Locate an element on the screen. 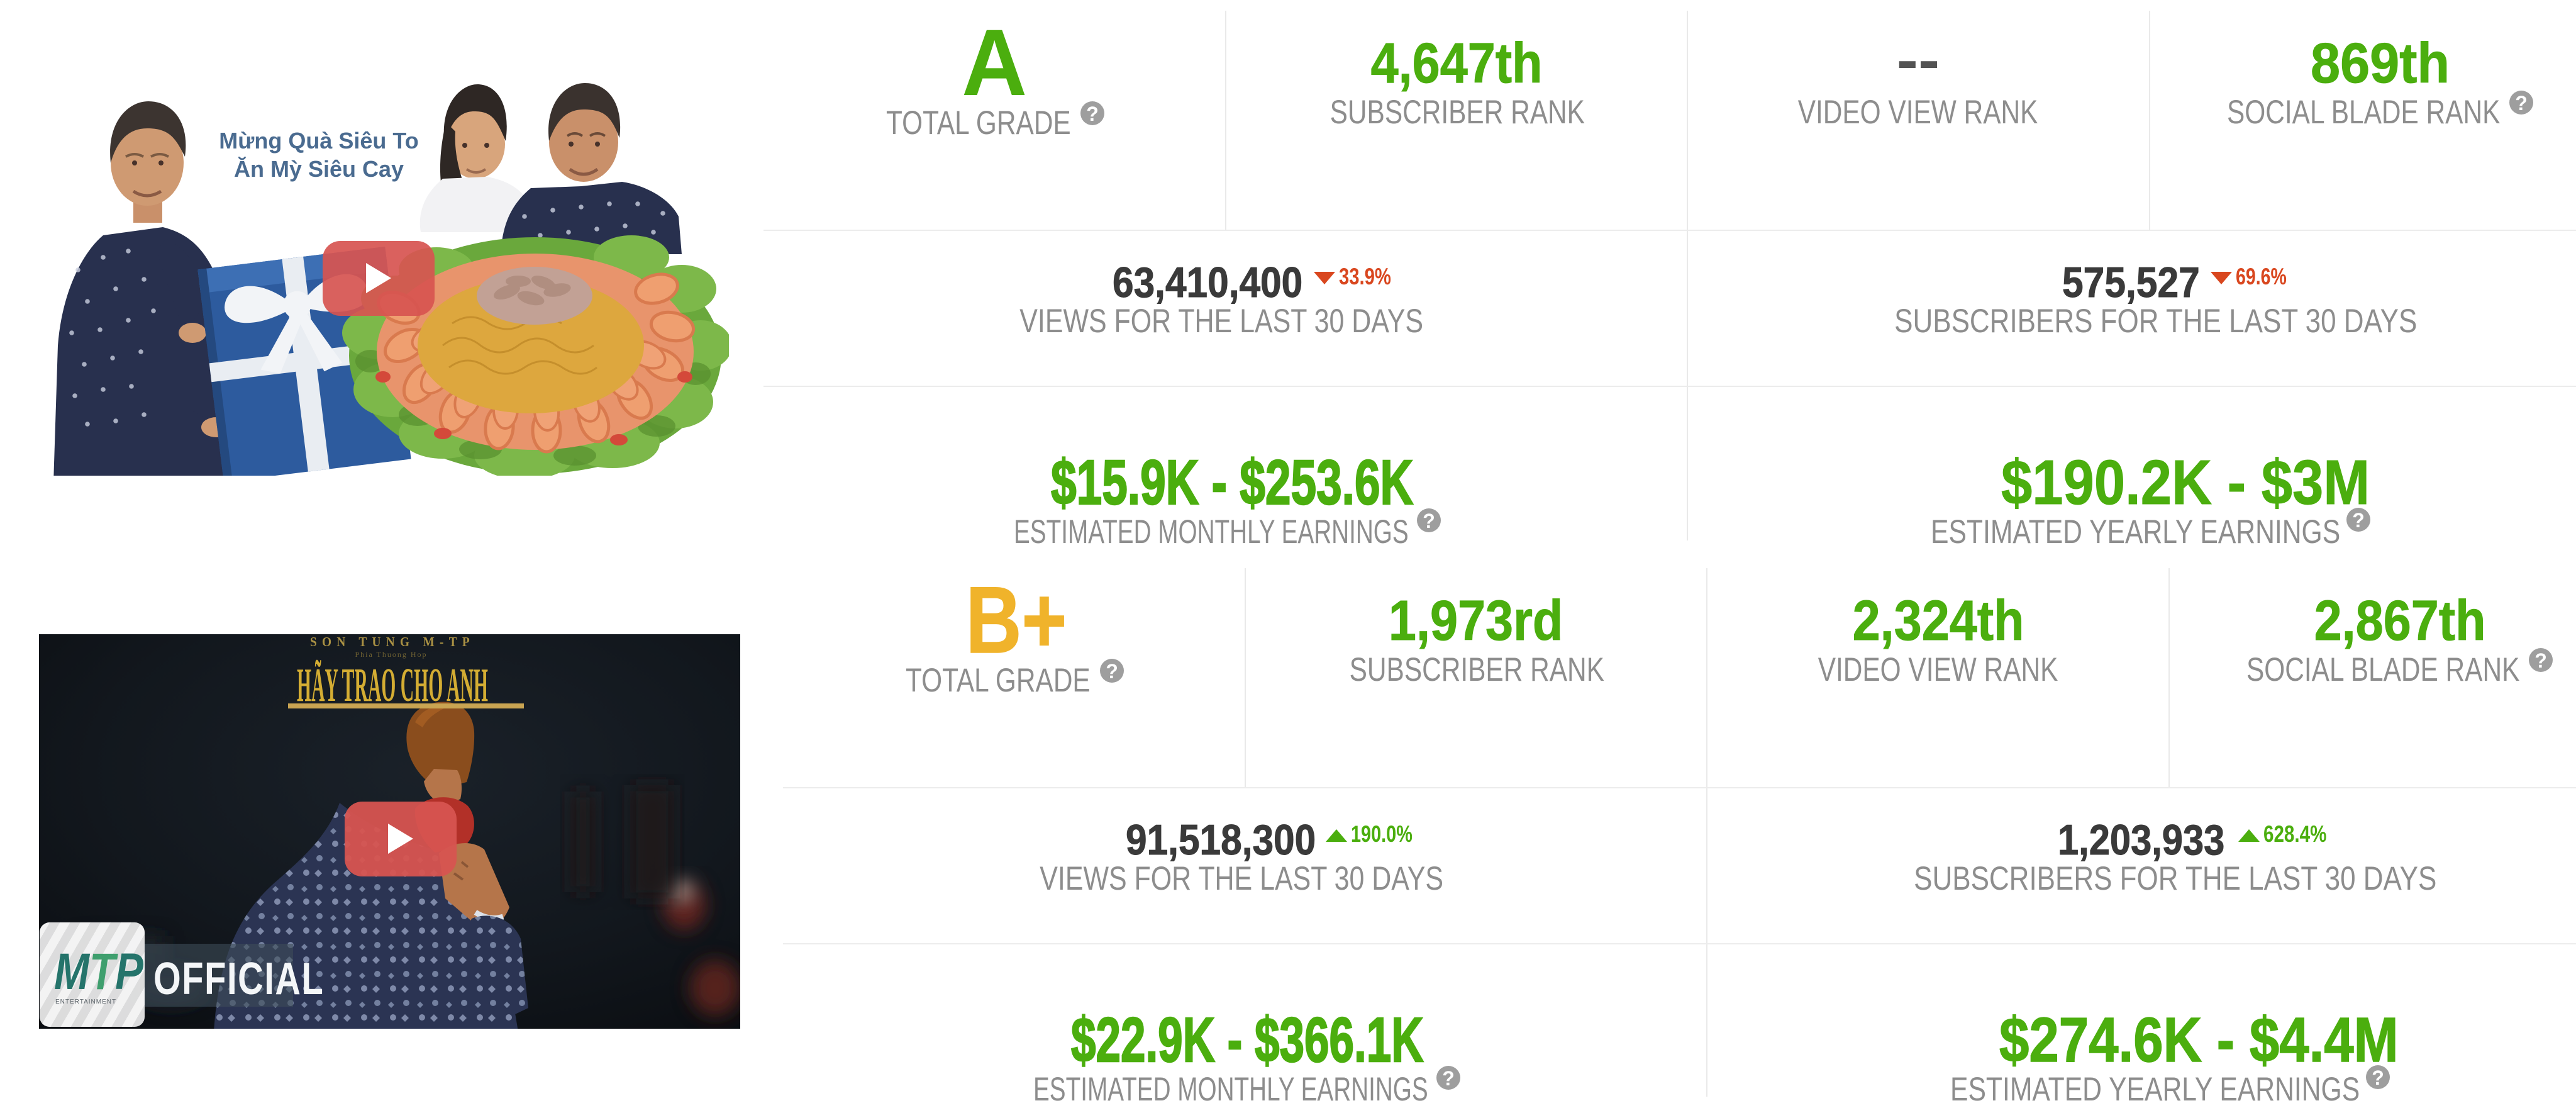  svg-text: Ăn Mỳ Siêu Cay is located at coordinates (319, 169).